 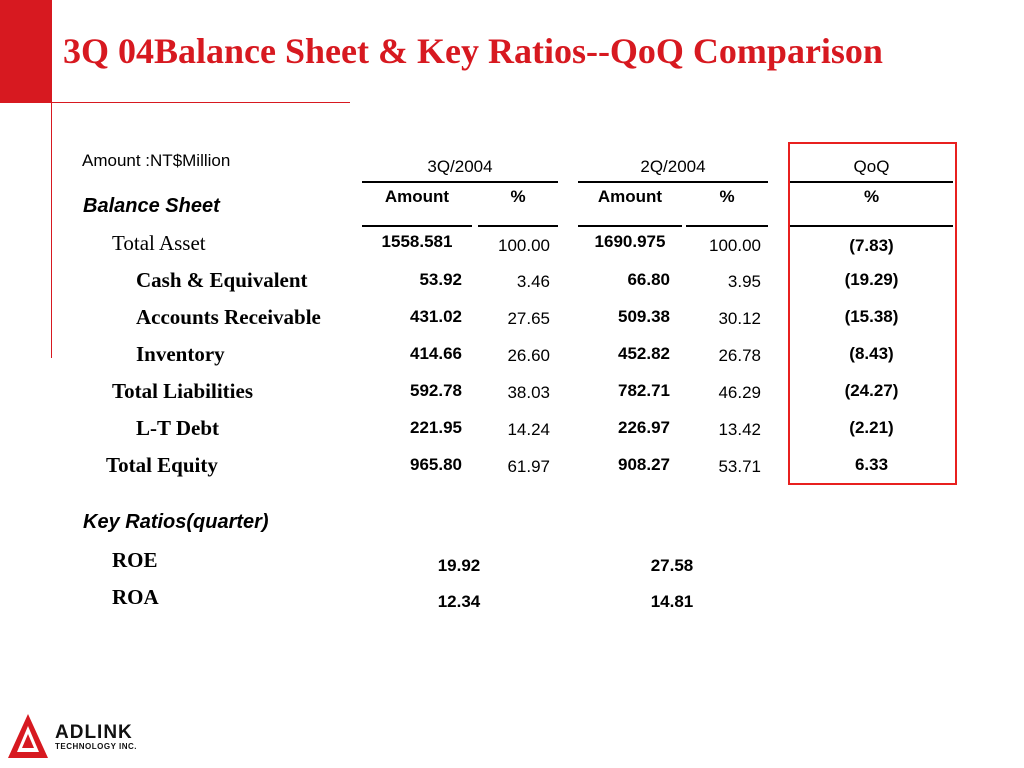 What do you see at coordinates (201, 102) in the screenshot?
I see `title-underline` at bounding box center [201, 102].